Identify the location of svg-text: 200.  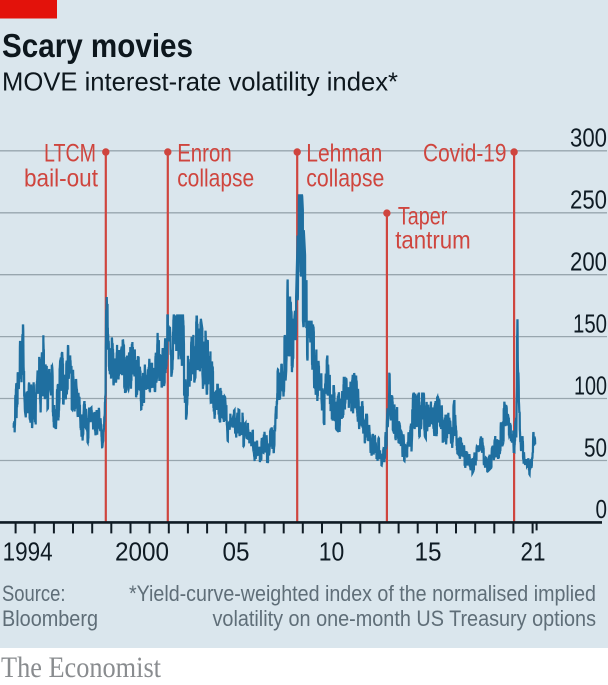
(588, 262).